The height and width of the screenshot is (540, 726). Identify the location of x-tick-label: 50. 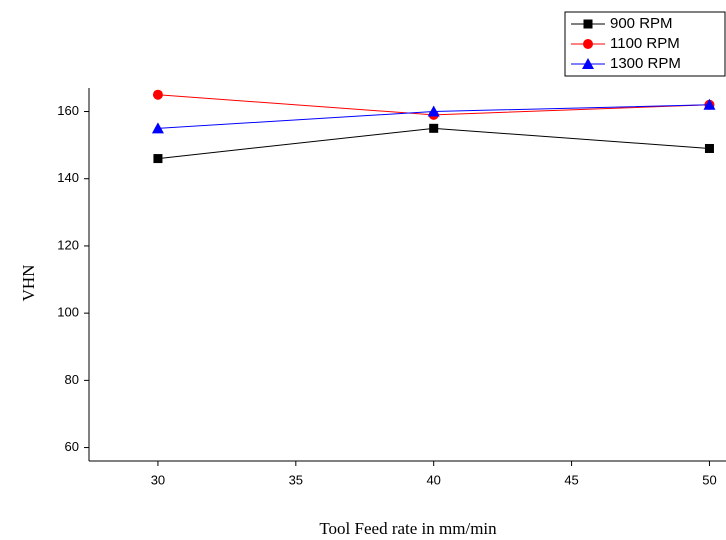
(709, 479).